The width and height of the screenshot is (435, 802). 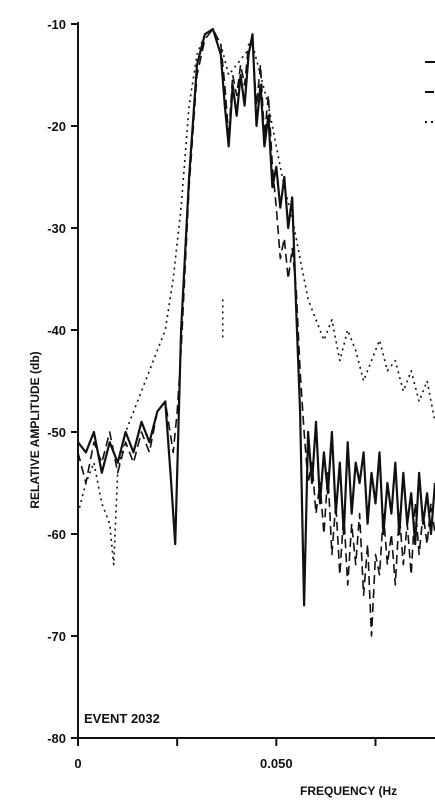 What do you see at coordinates (35, 429) in the screenshot?
I see `y-axis-title: RELATIVE AMPLITUDE (db)` at bounding box center [35, 429].